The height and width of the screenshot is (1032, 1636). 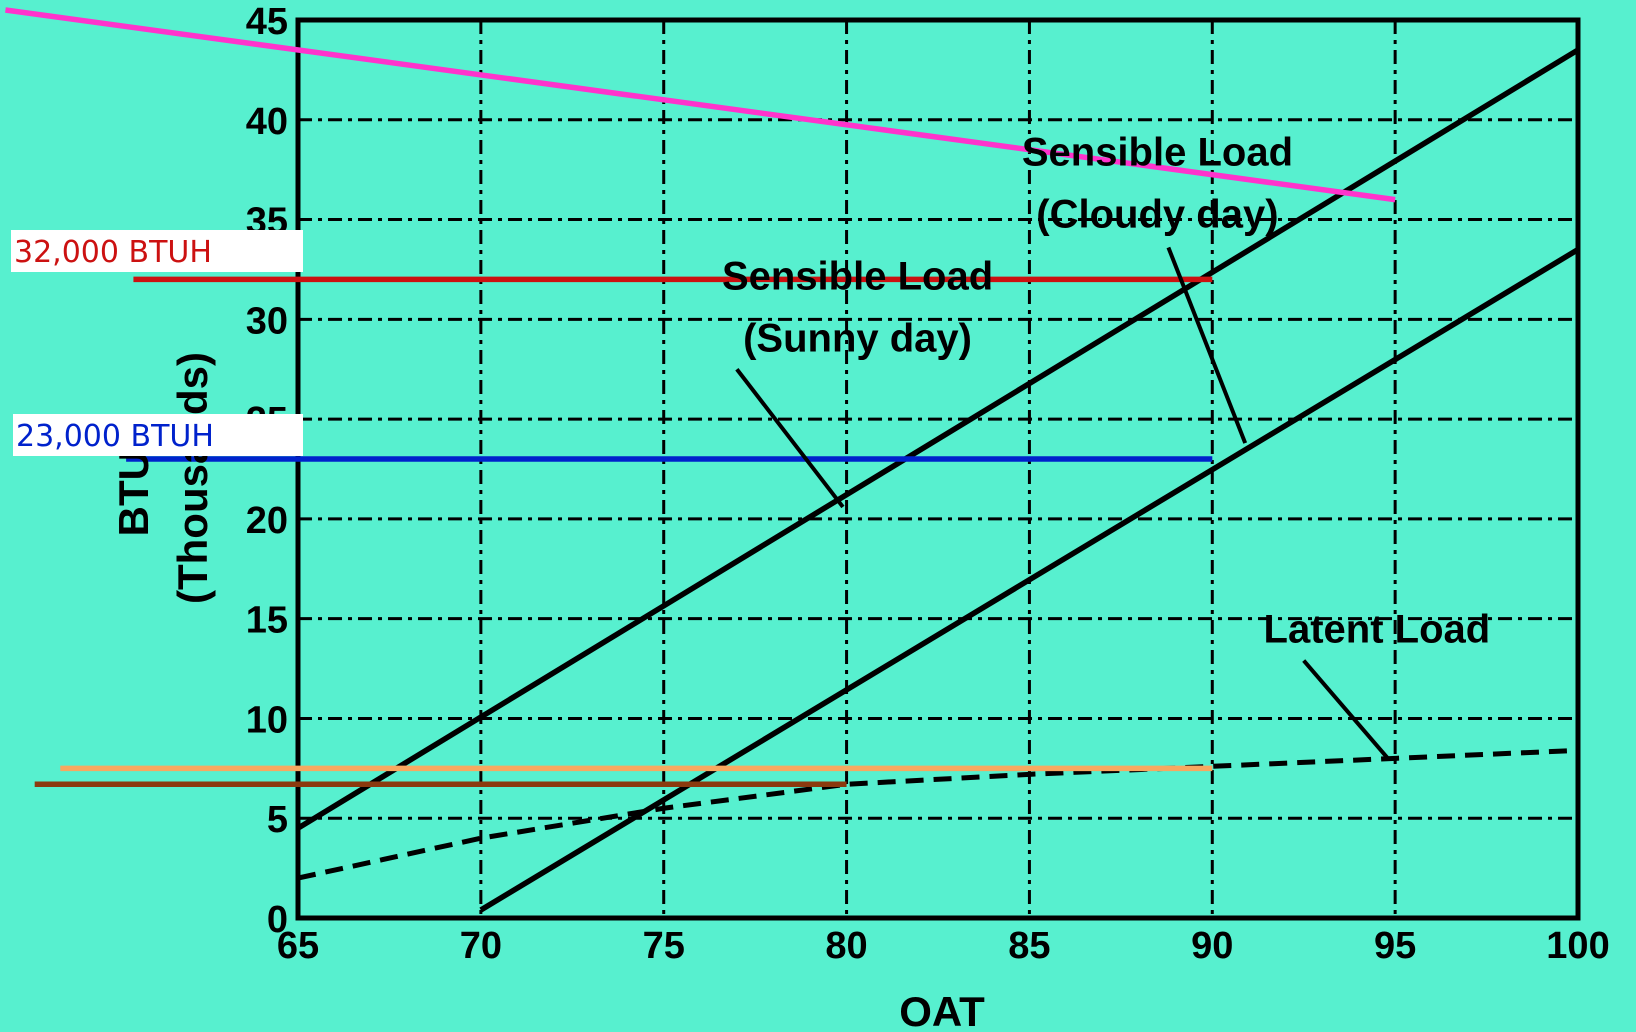 I want to click on btuh-23-label-text: 23,000 BTUH, so click(x=115, y=436).